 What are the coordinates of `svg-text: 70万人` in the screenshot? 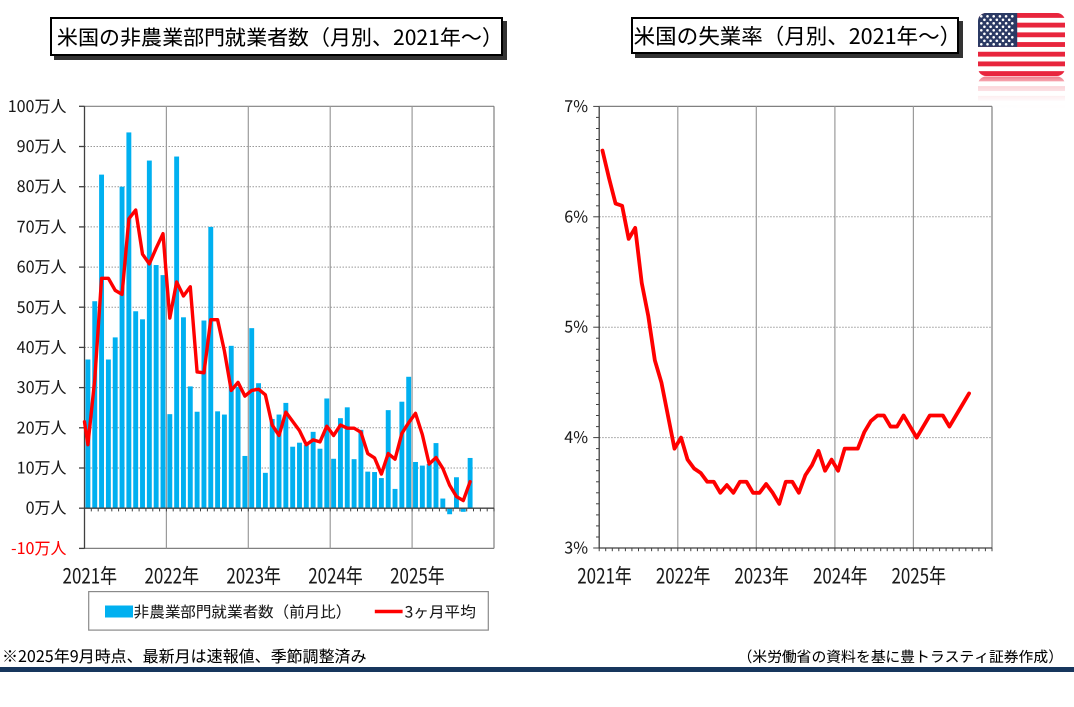 It's located at (42, 225).